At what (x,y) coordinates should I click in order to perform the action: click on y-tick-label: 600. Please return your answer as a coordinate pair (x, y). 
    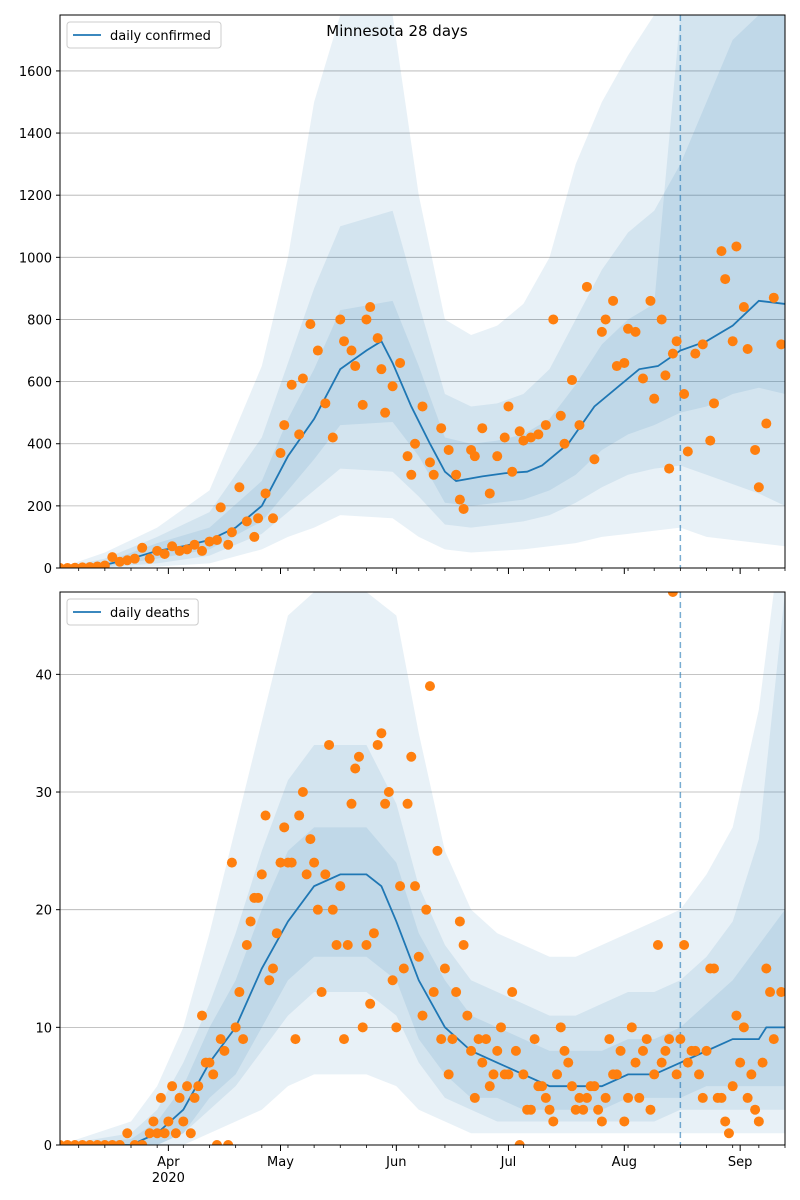
    Looking at the image, I should click on (39, 383).